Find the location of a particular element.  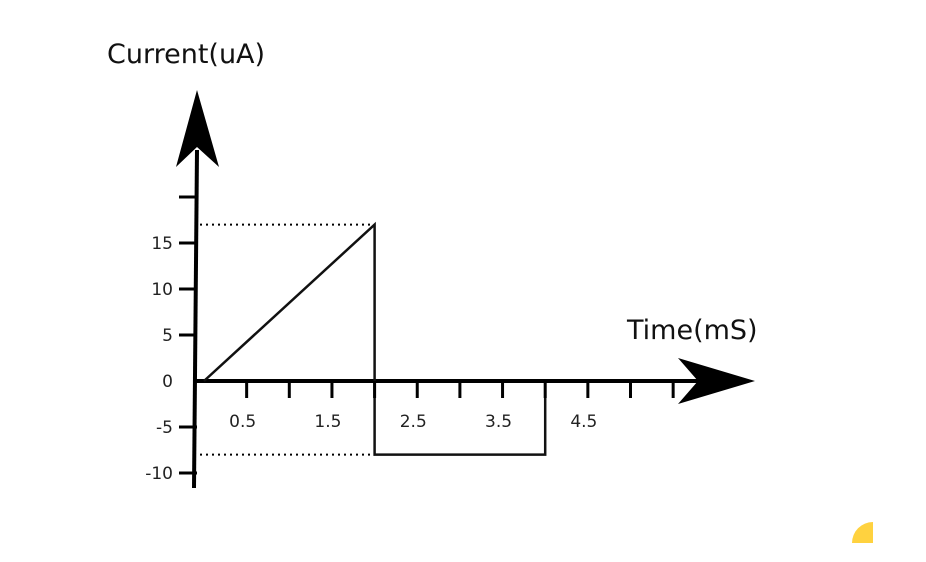

x-tick-label: 2.5 is located at coordinates (413, 422).